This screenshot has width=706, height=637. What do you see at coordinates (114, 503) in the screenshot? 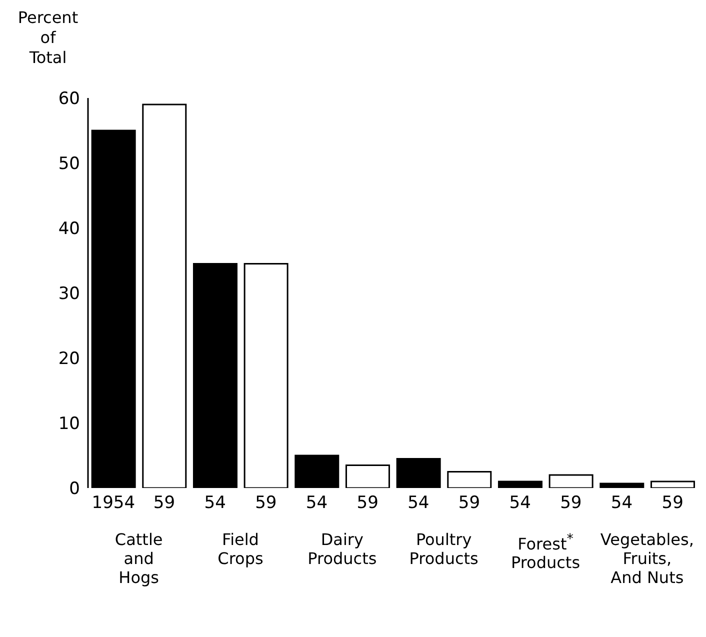
I see `x-tick-label: 1954` at bounding box center [114, 503].